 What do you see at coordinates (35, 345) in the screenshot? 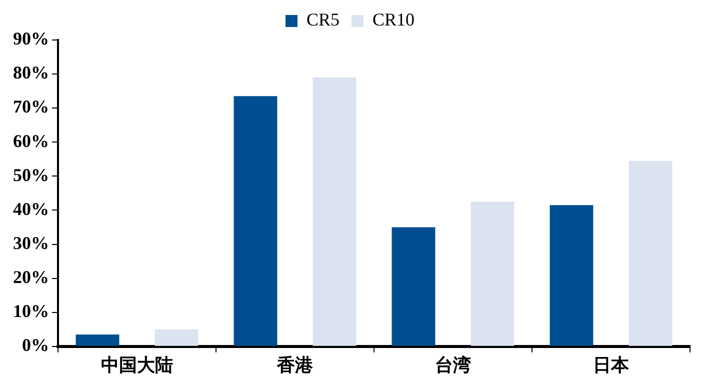
I see `y-tick-label: 0%` at bounding box center [35, 345].